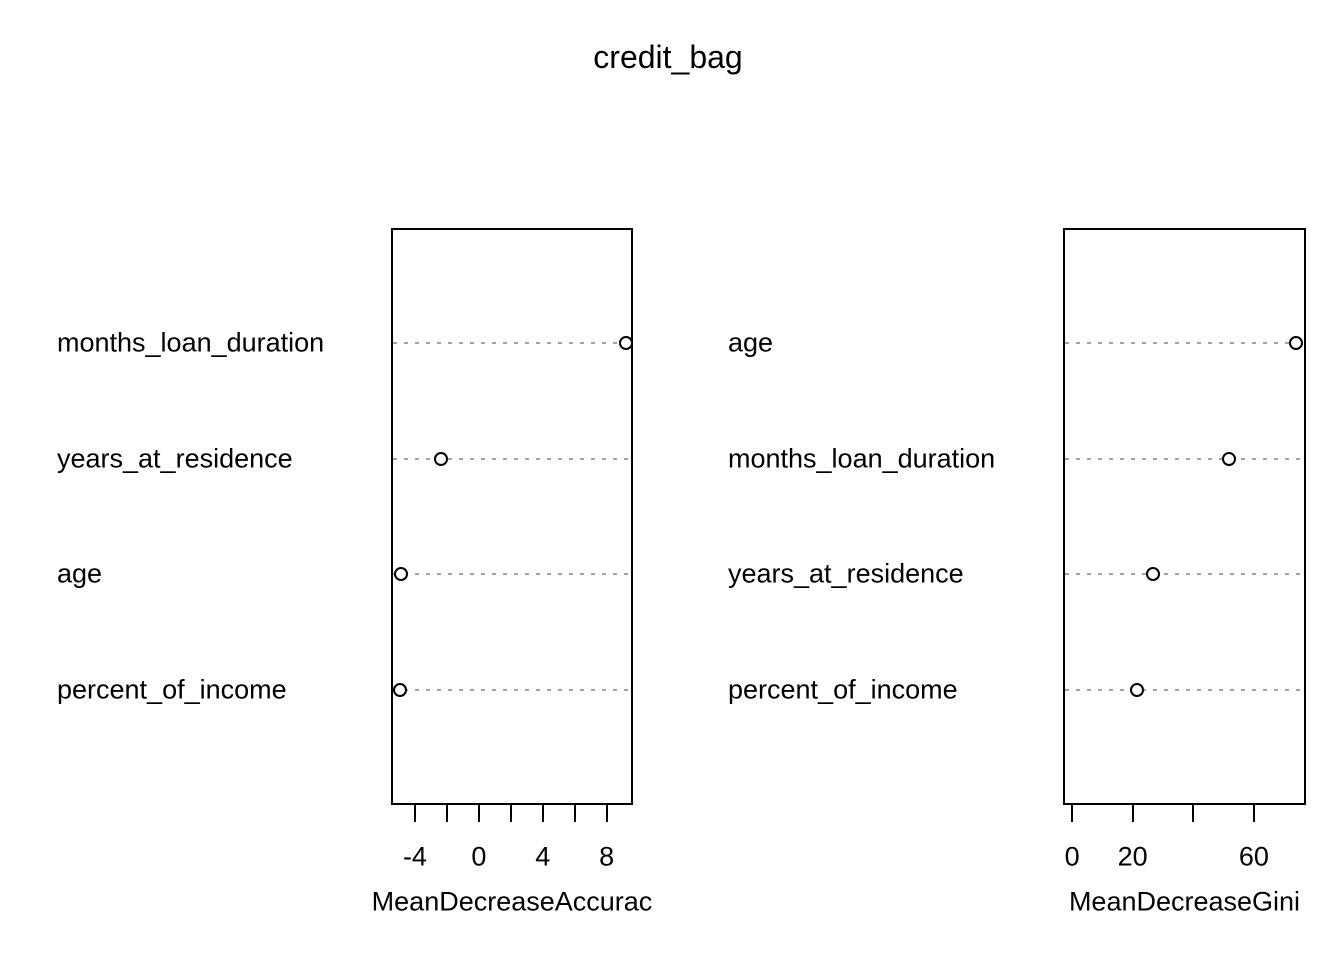  What do you see at coordinates (543, 856) in the screenshot?
I see `x-axis-tick-label: 4` at bounding box center [543, 856].